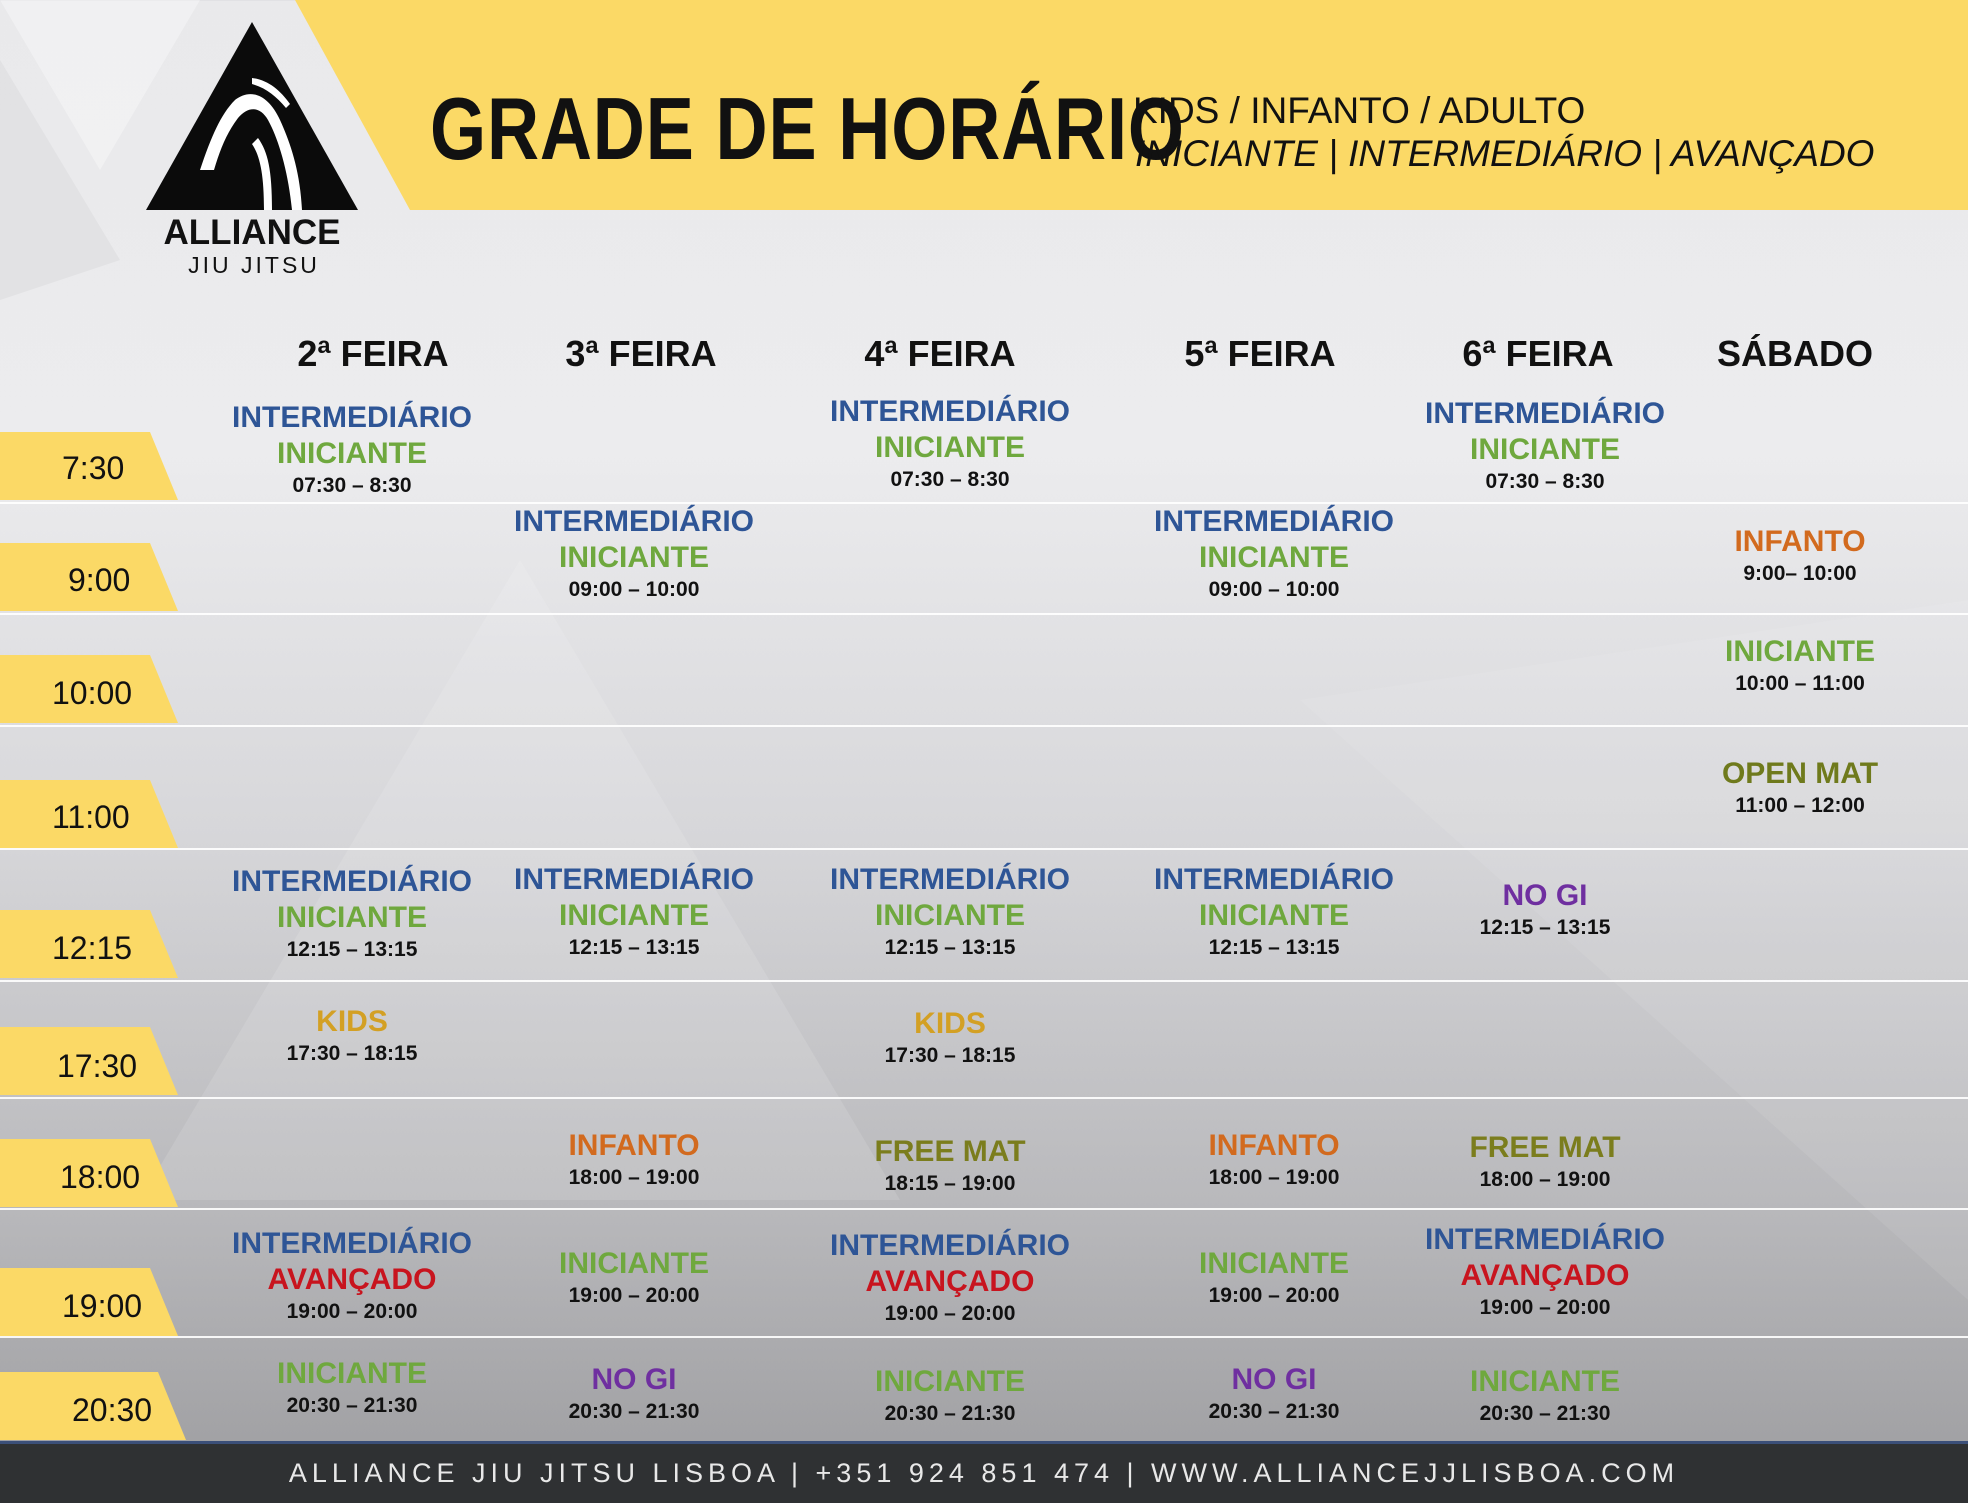  I want to click on class-block: INFANTO 9:00– 10:00, so click(1799, 556).